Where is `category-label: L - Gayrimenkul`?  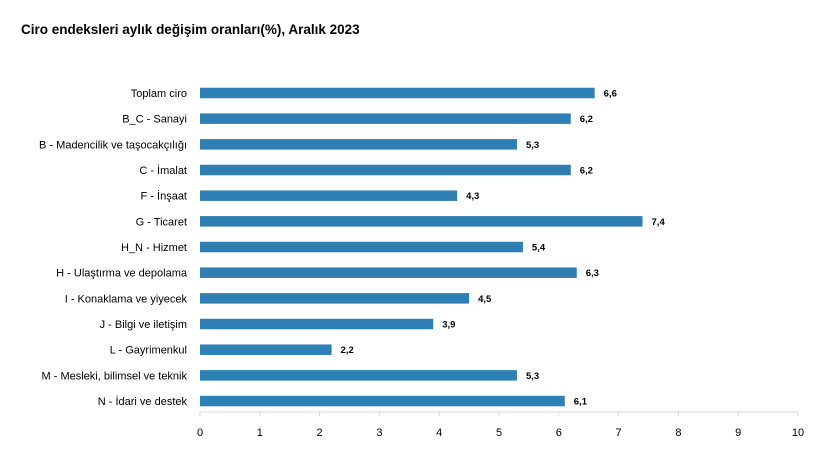 category-label: L - Gayrimenkul is located at coordinates (148, 351).